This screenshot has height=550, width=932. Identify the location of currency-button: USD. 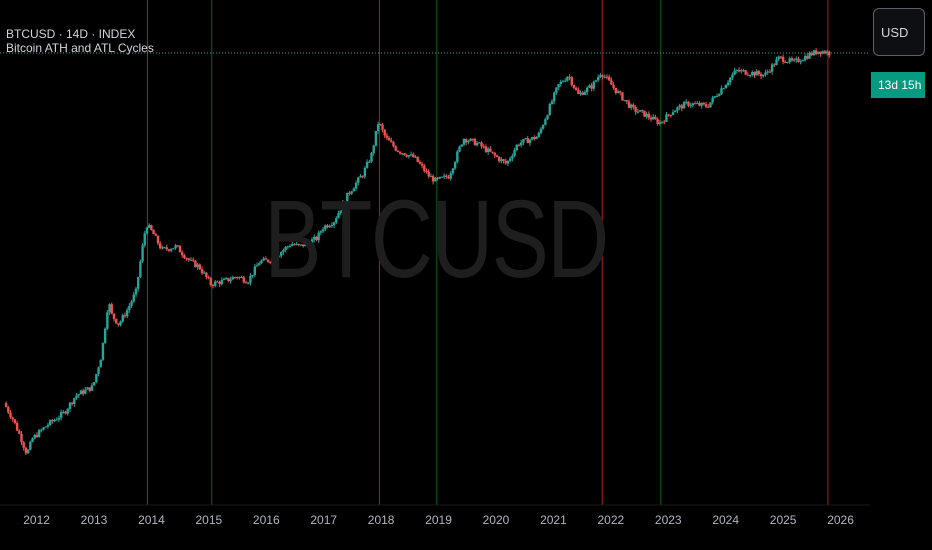
(899, 32).